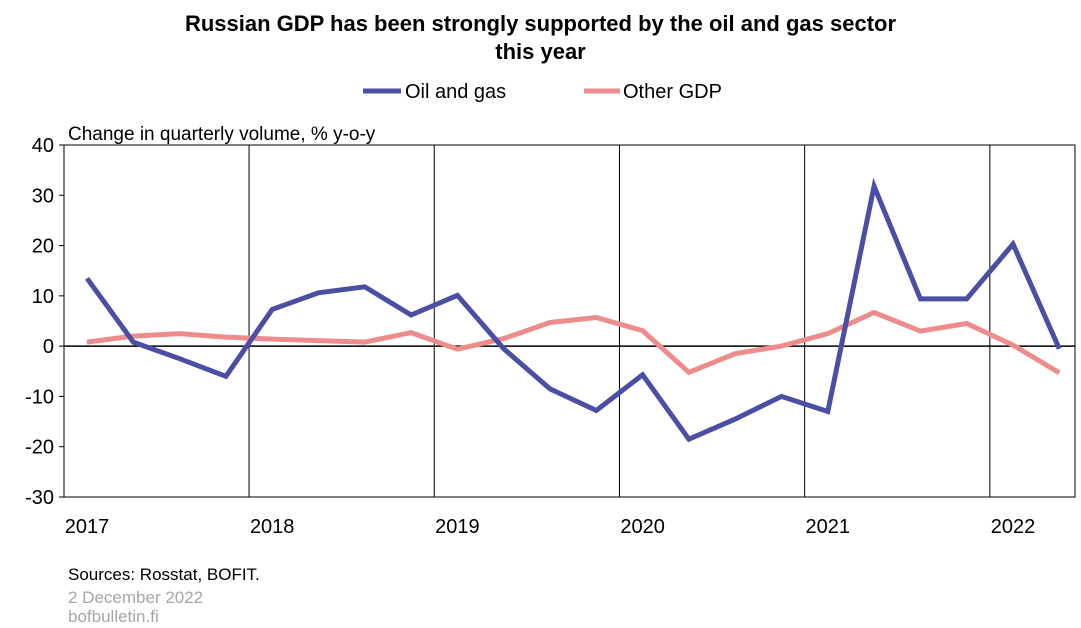  I want to click on y-tick-label: -20, so click(39, 448).